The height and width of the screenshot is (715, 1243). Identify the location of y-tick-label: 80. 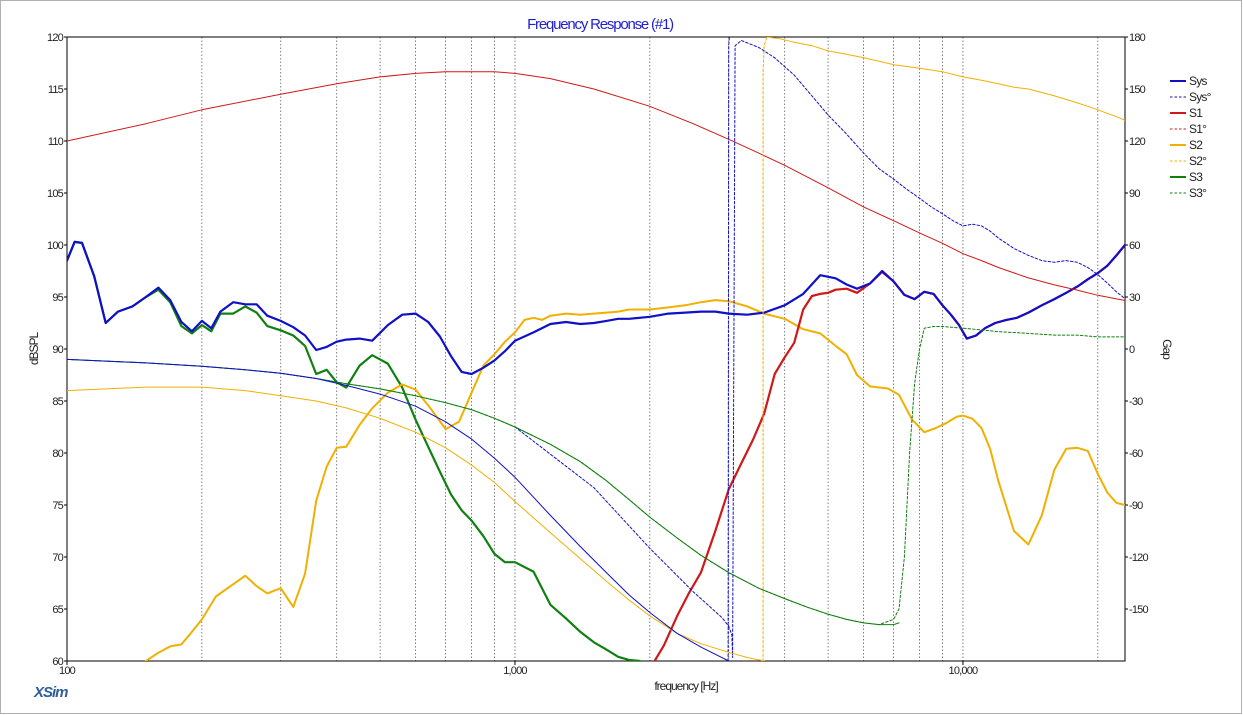
(57, 454).